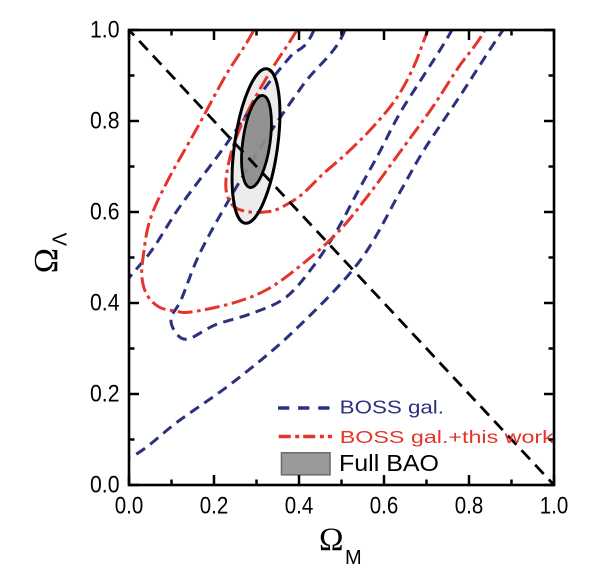 The height and width of the screenshot is (570, 600). I want to click on svg-text: BOSS gal.+this work, so click(447, 437).